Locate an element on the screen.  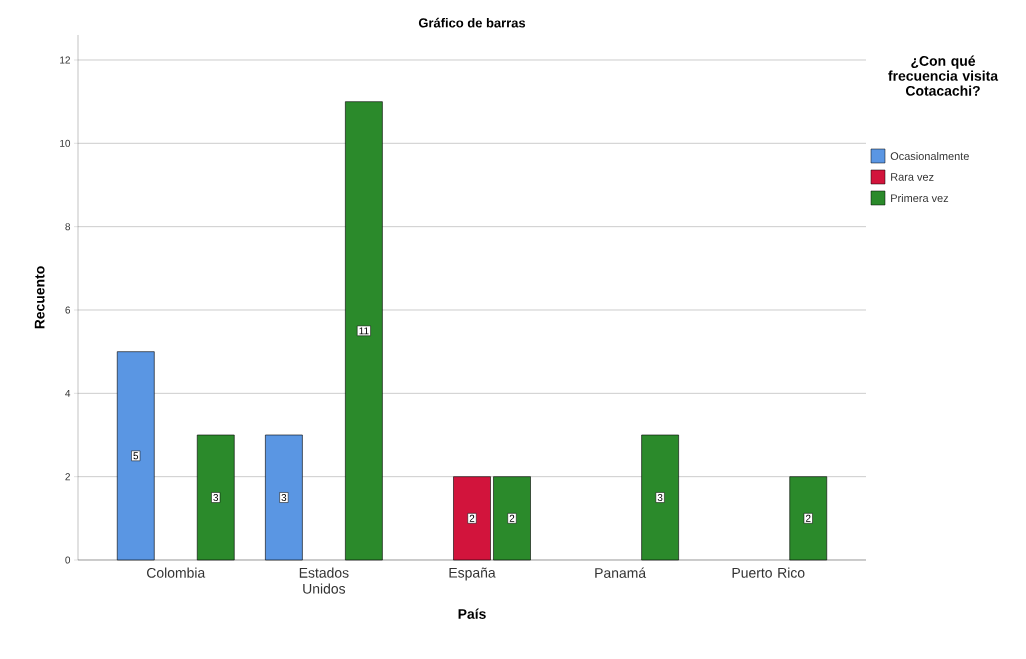
data-label: 5 is located at coordinates (136, 456).